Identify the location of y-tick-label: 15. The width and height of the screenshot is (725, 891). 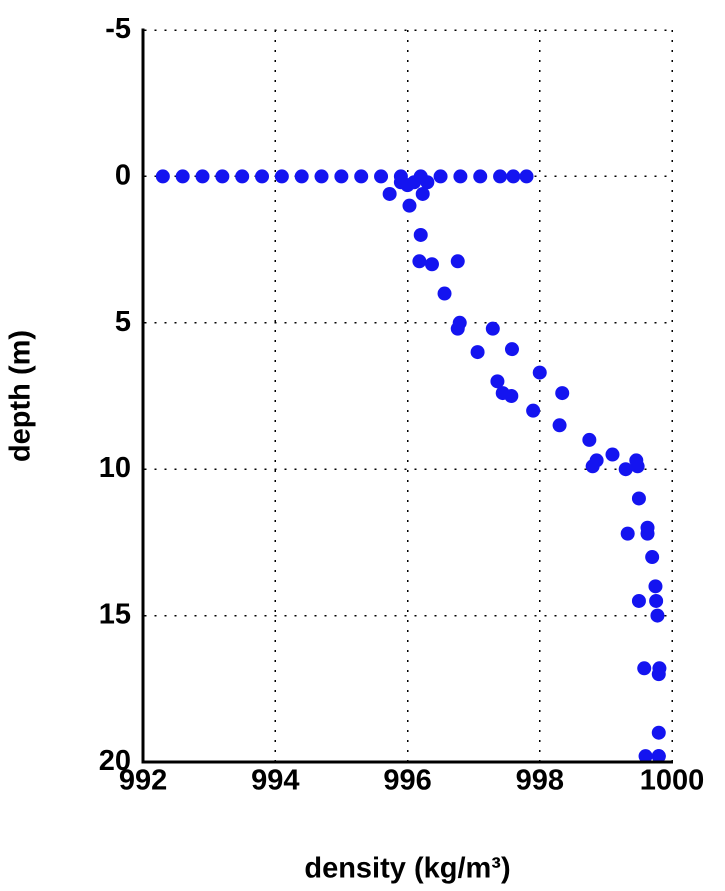
(114, 614).